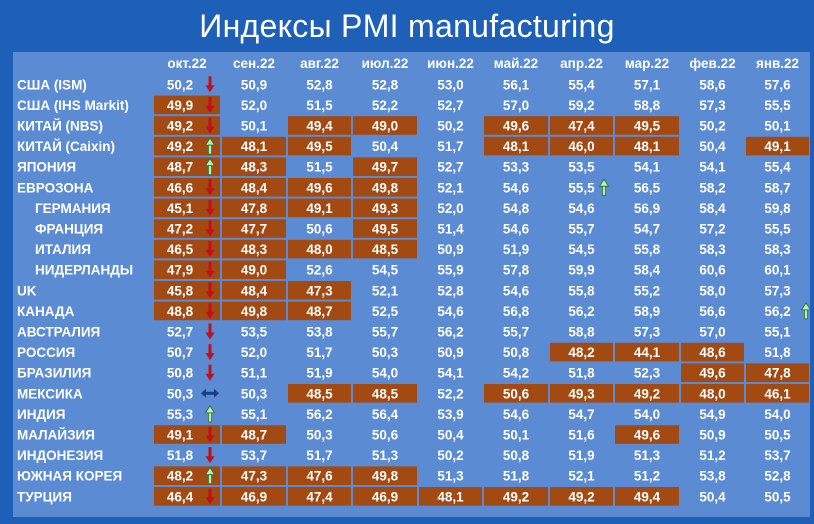 The width and height of the screenshot is (814, 524). I want to click on value-cell: 49,8, so click(385, 187).